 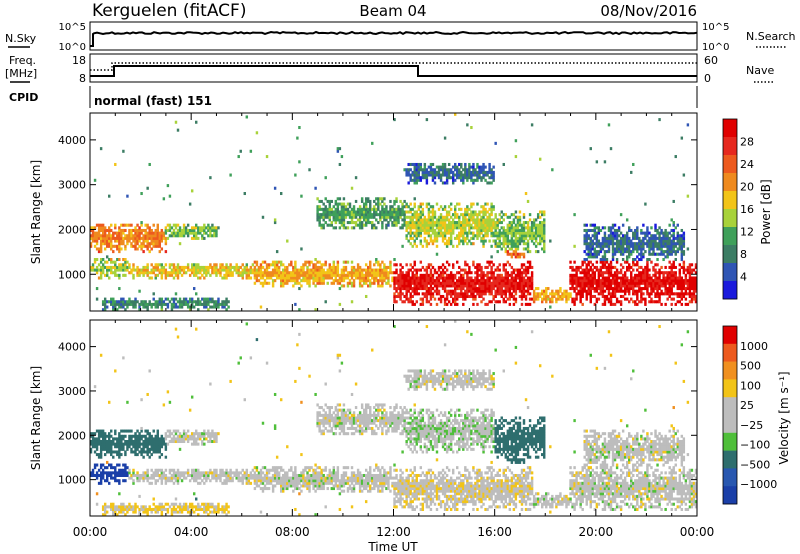 I want to click on freq-unit: [MHz], so click(x=21, y=73).